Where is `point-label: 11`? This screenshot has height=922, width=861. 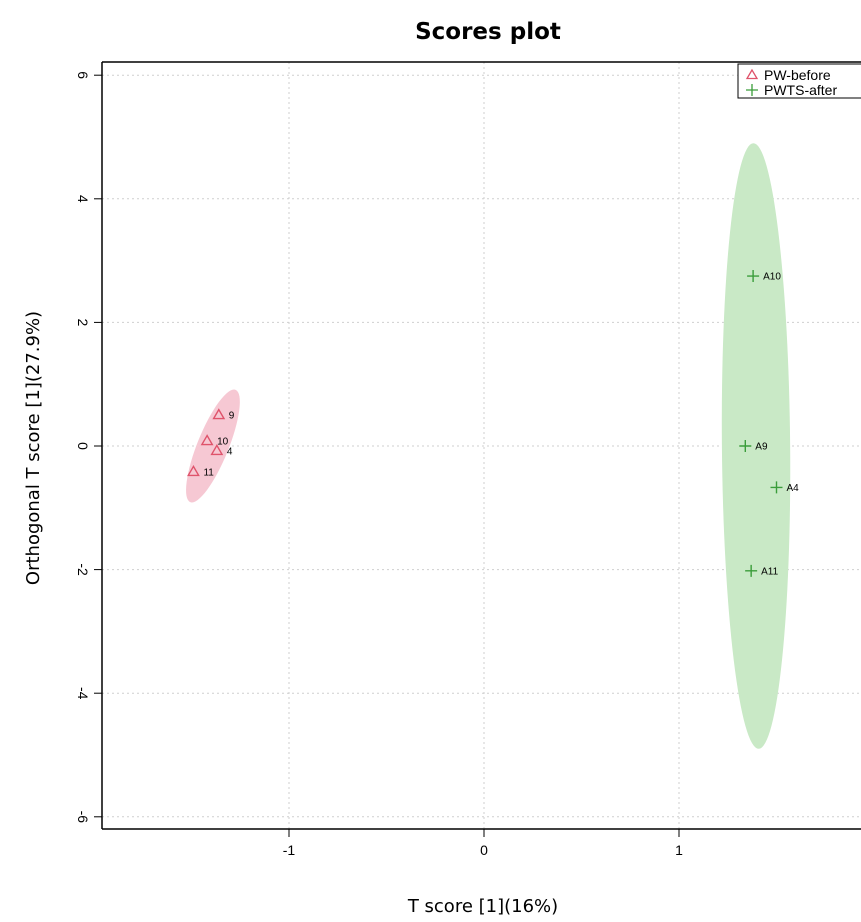 point-label: 11 is located at coordinates (208, 472).